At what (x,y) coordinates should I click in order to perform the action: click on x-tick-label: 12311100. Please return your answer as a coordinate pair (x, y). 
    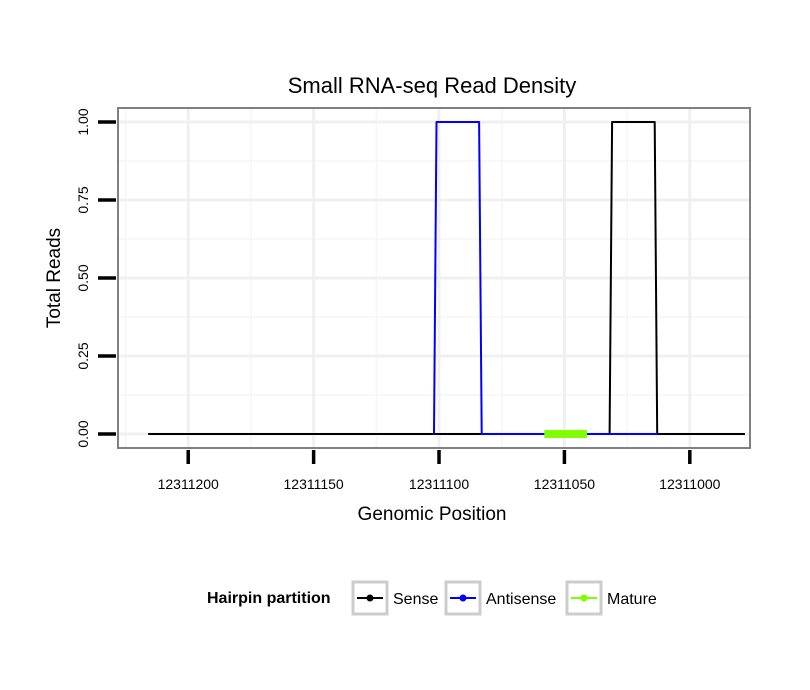
    Looking at the image, I should click on (439, 484).